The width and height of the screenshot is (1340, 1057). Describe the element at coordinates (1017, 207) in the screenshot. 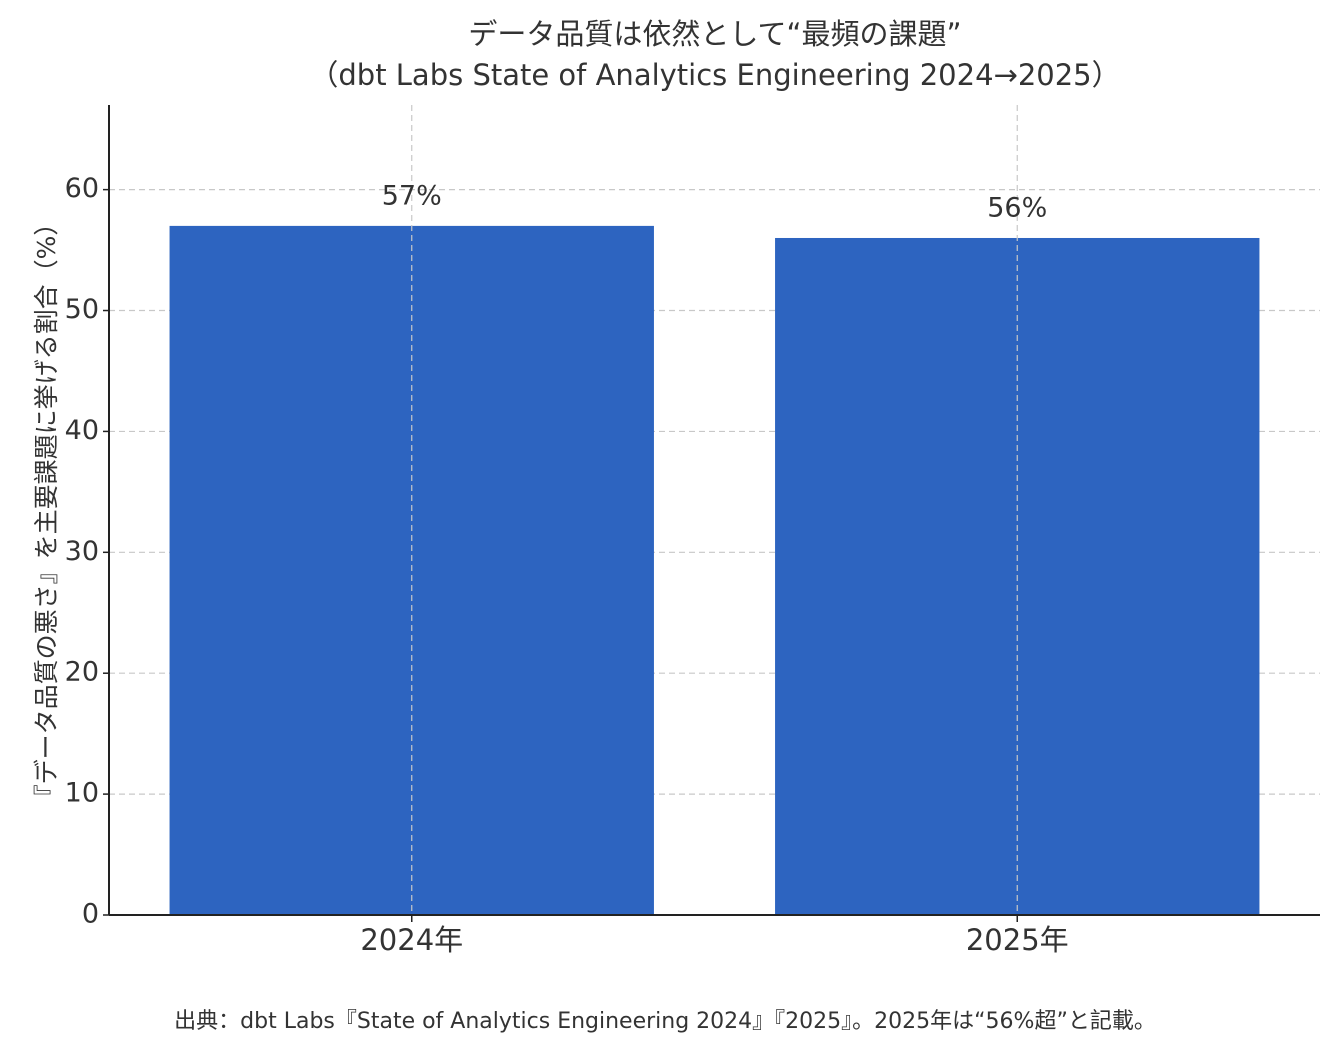

I see `value-label: 56%` at that location.